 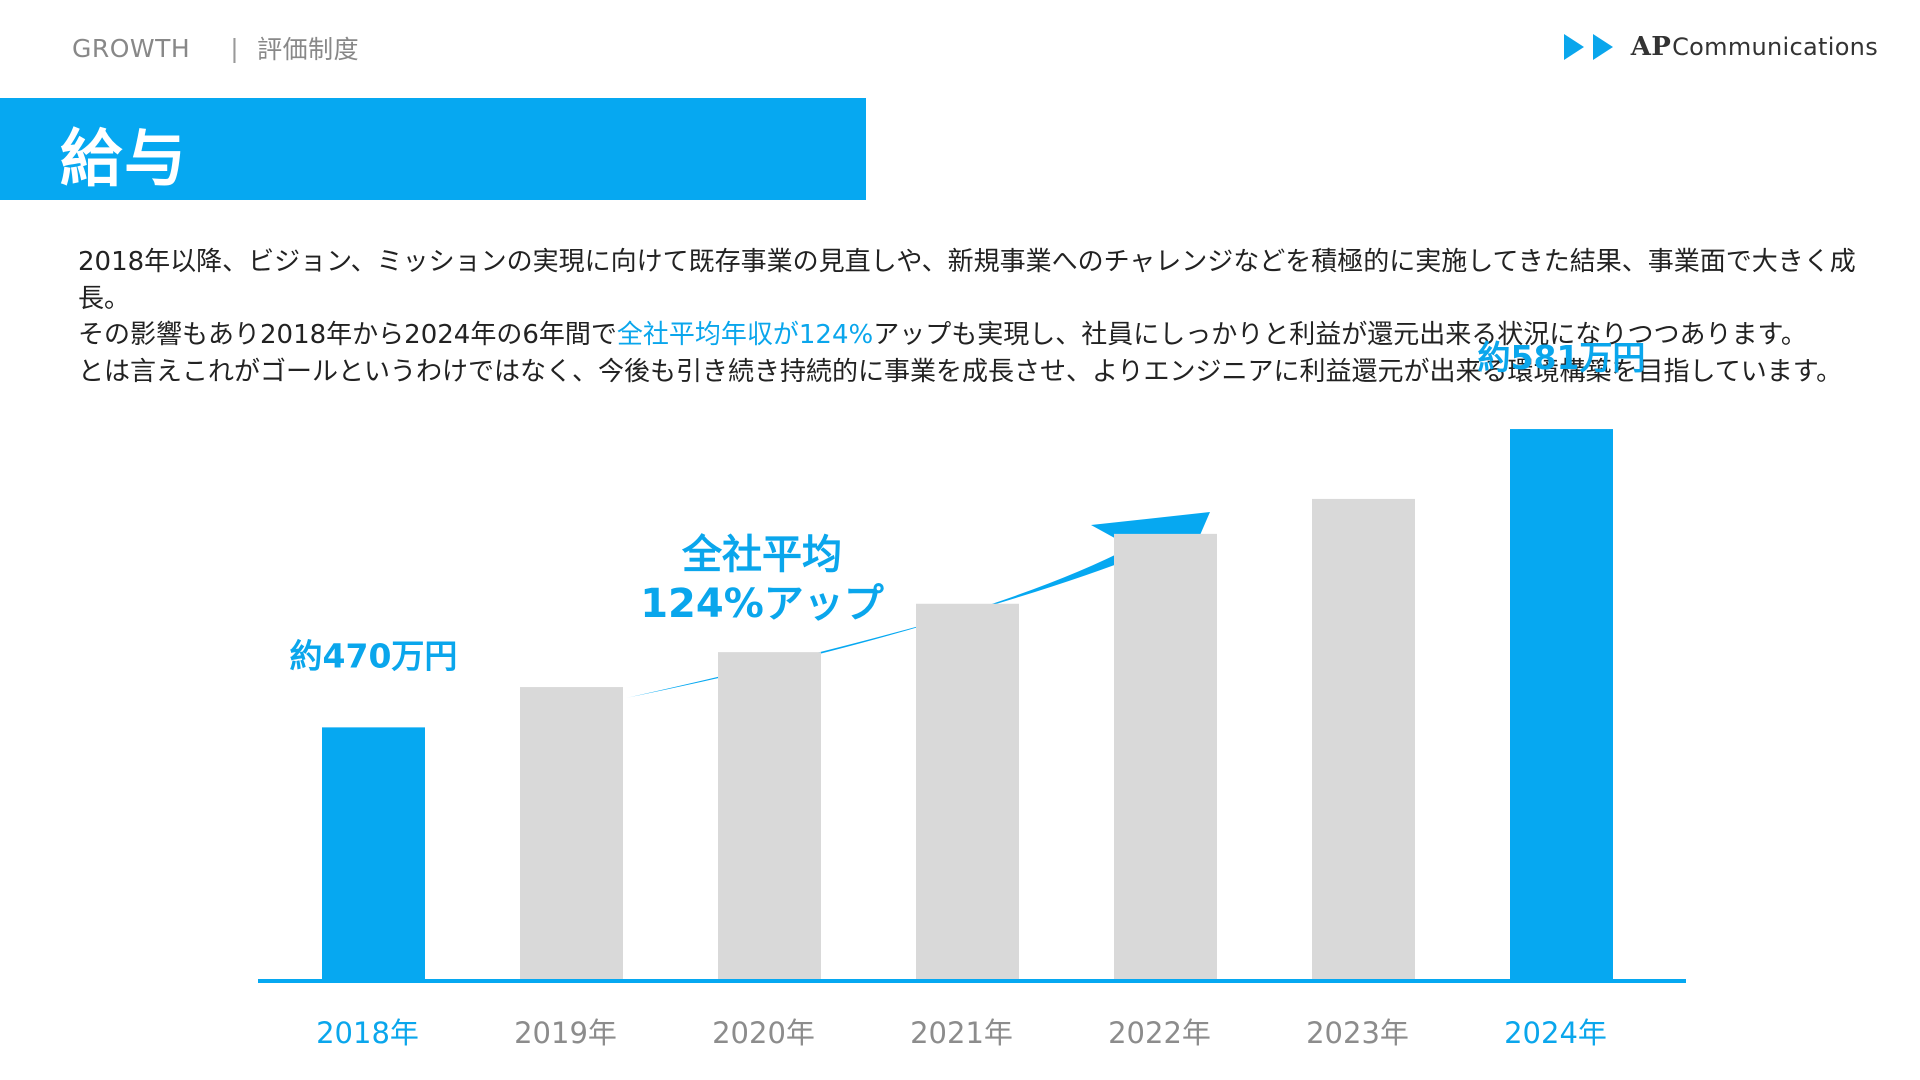 I want to click on bar-2024年, so click(x=1561, y=704).